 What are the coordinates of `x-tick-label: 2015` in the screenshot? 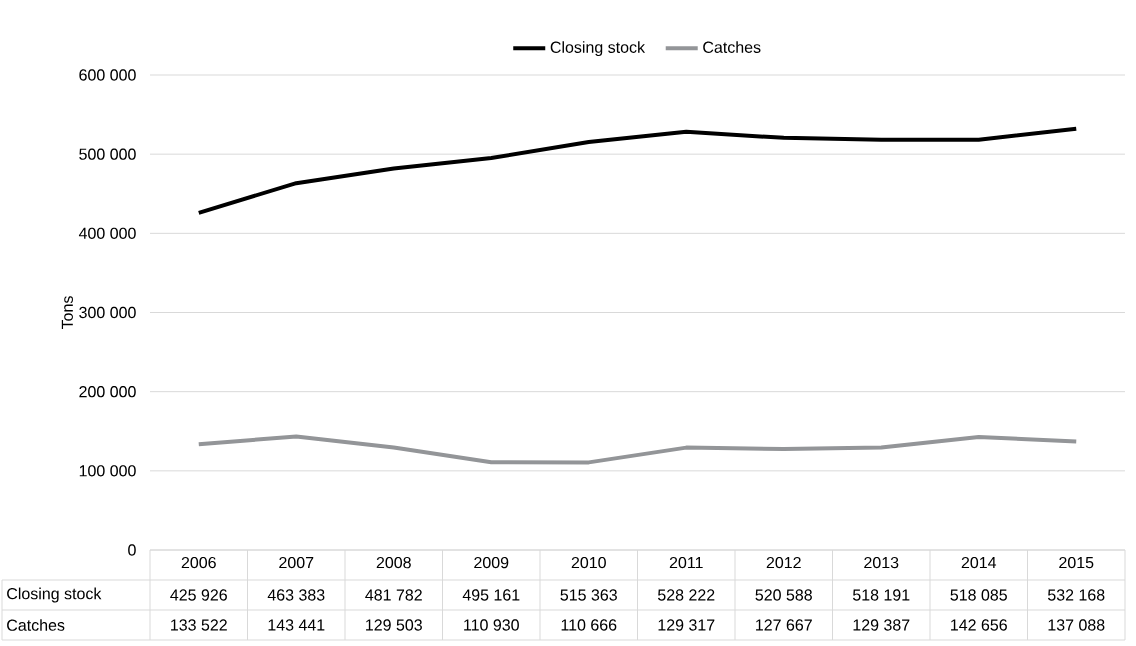 It's located at (1076, 562).